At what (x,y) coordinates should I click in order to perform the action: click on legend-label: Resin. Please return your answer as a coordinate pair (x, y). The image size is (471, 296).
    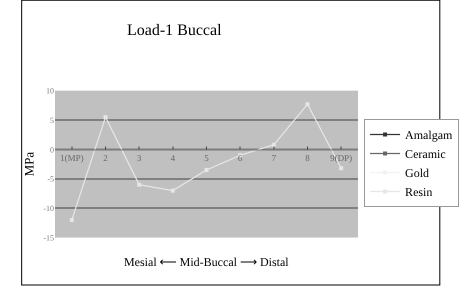
    Looking at the image, I should click on (418, 192).